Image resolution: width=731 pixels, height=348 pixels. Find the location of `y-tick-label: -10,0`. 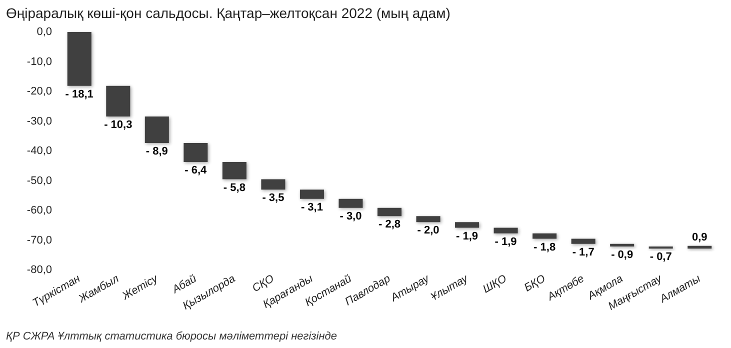

y-tick-label: -10,0 is located at coordinates (39, 62).